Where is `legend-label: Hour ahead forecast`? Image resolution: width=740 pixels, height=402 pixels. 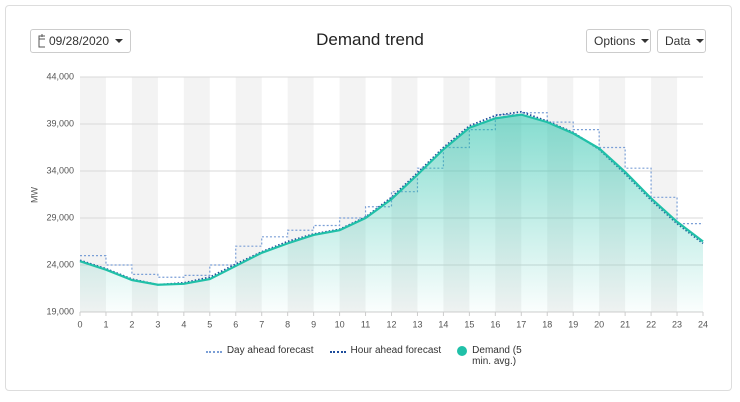 legend-label: Hour ahead forecast is located at coordinates (396, 350).